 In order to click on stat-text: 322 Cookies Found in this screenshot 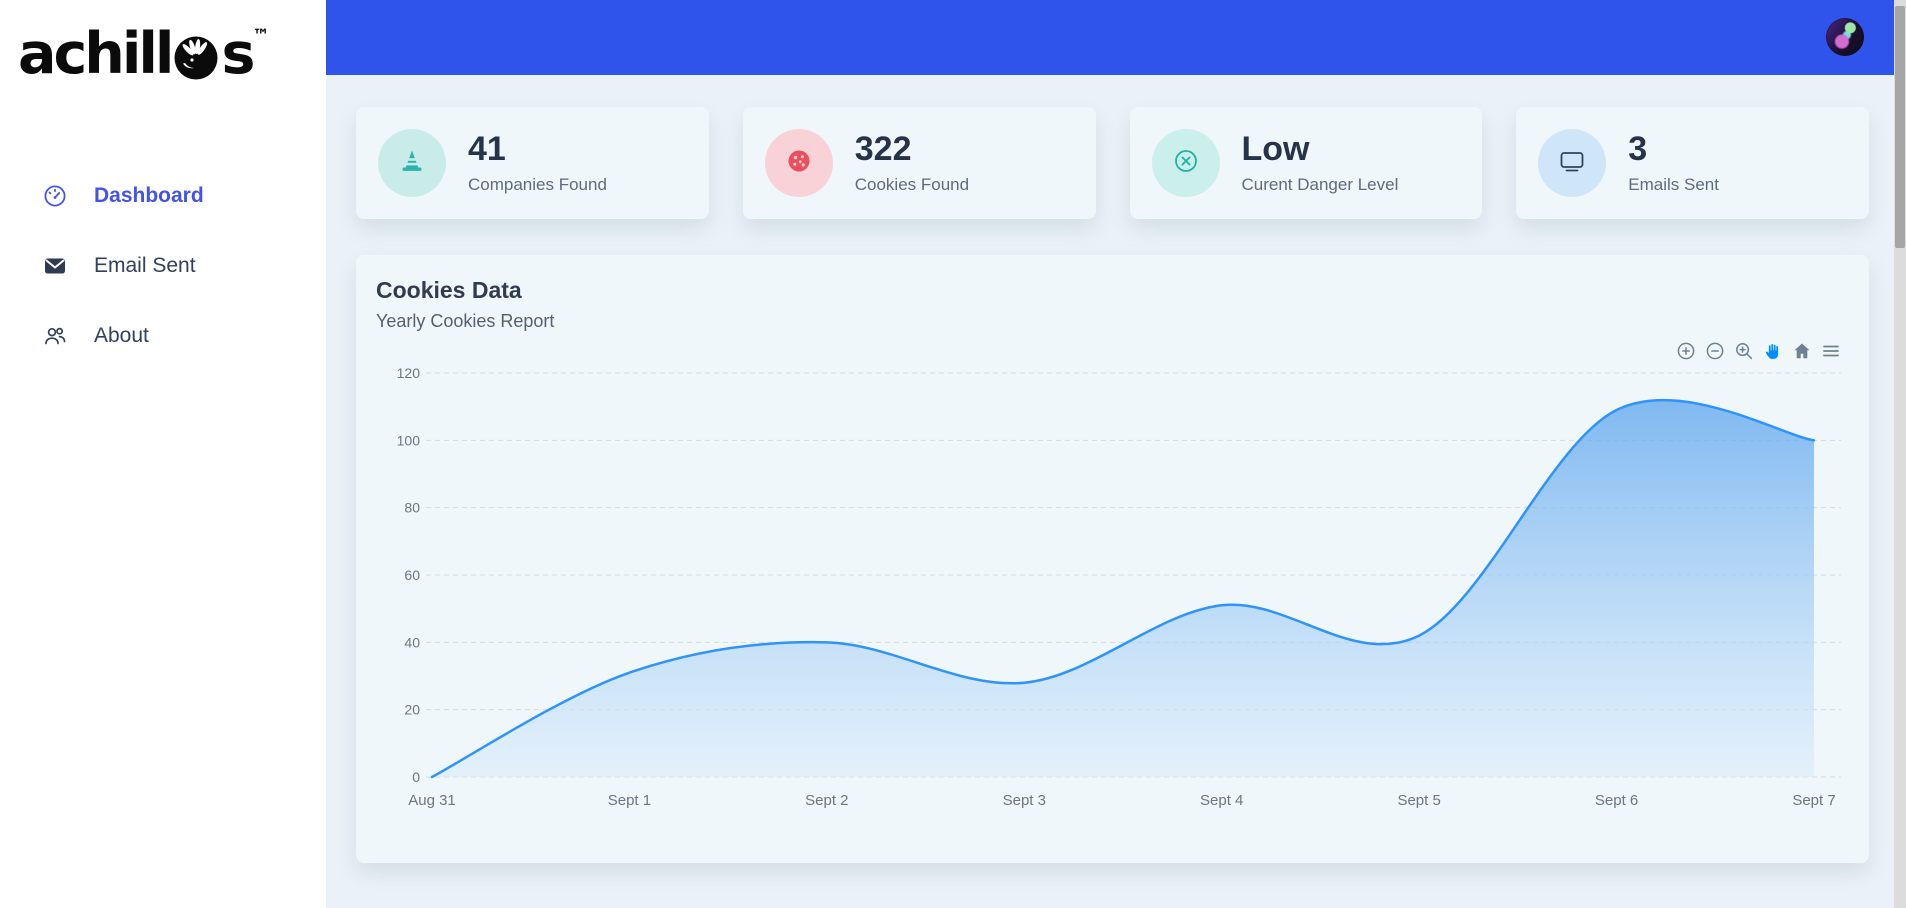, I will do `click(912, 162)`.